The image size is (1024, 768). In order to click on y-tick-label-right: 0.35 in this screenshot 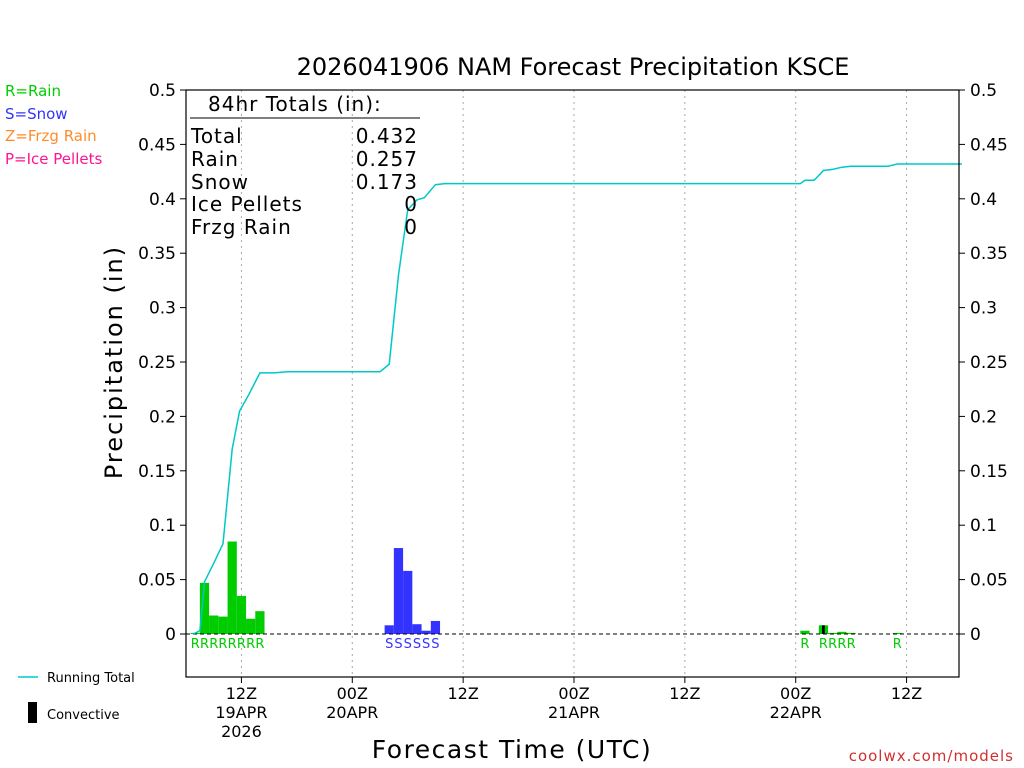, I will do `click(989, 254)`.